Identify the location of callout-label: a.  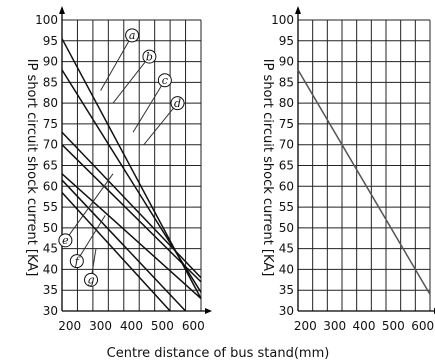
(132, 35).